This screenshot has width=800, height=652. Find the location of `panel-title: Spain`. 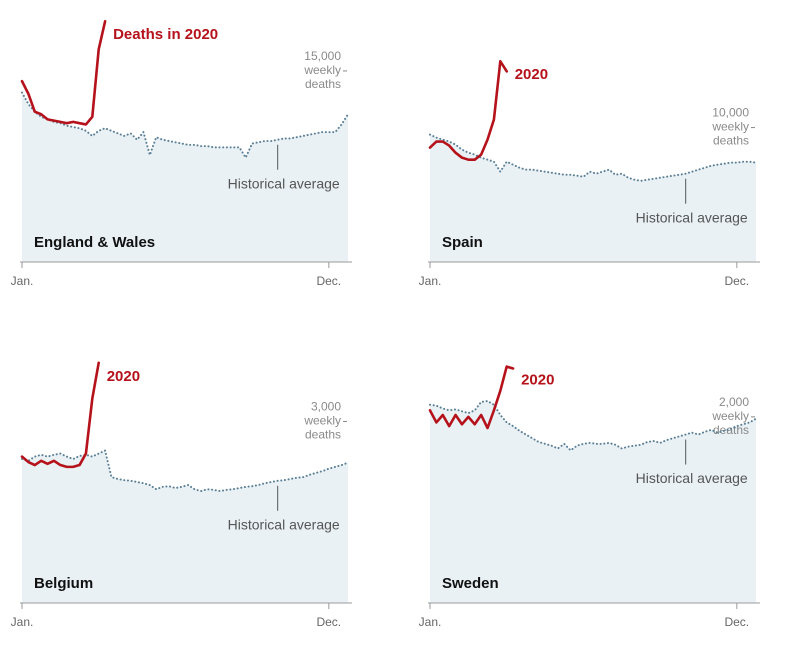

panel-title: Spain is located at coordinates (462, 242).